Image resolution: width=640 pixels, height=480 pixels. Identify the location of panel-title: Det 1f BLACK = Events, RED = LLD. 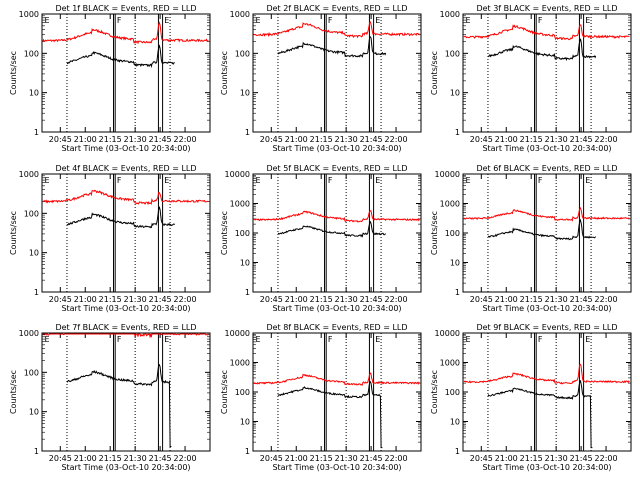
(125, 8).